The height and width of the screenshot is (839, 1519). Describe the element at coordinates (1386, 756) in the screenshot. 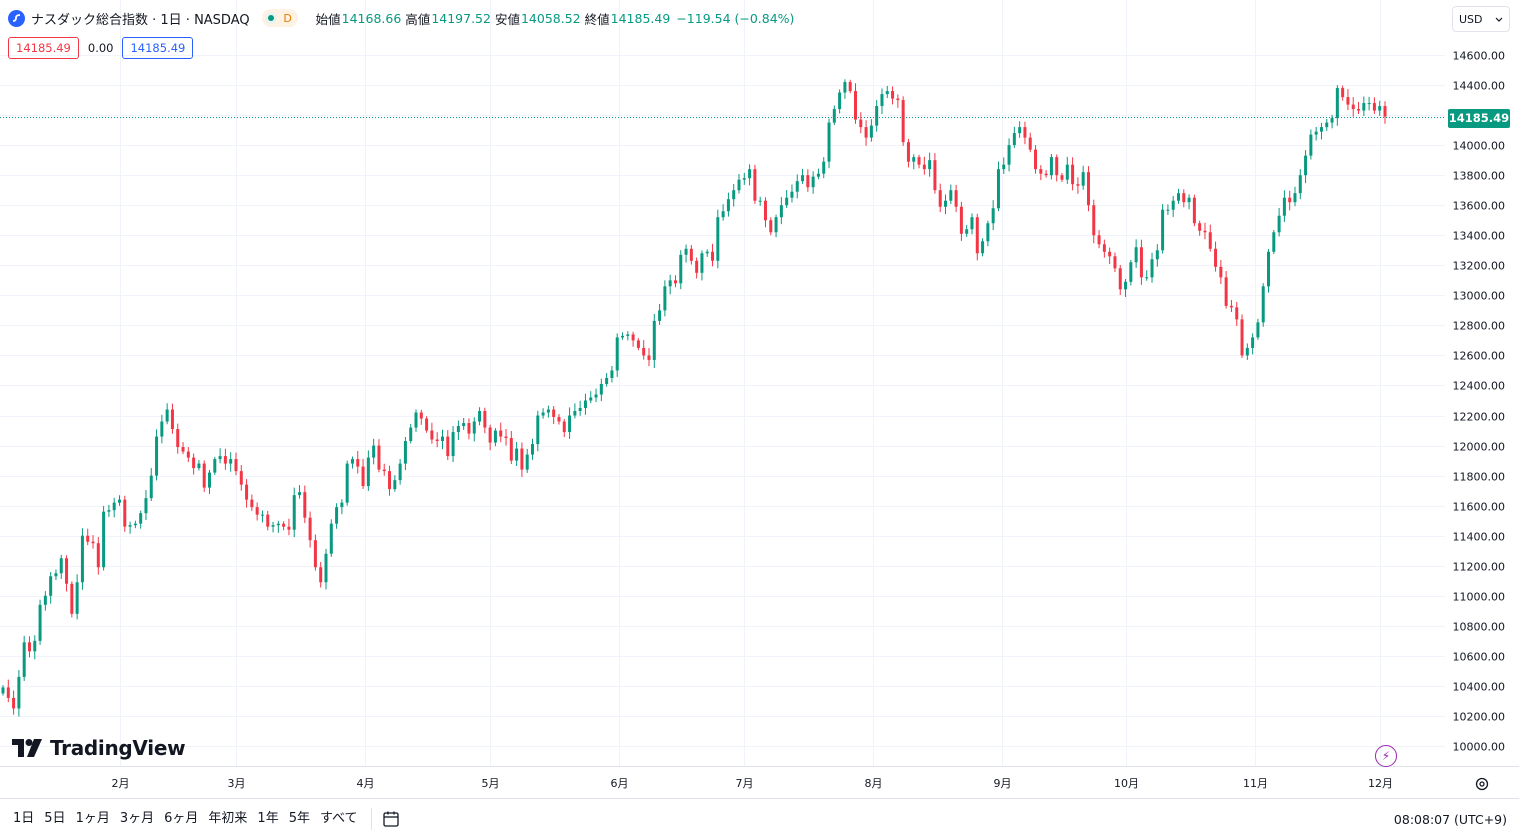

I see `lightning-icon: ⚡` at that location.